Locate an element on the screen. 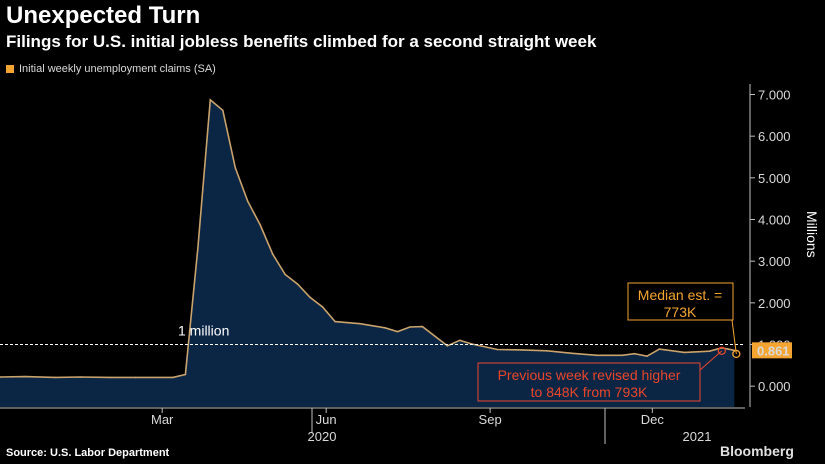  y-tick-label: 7.000 is located at coordinates (774, 95).